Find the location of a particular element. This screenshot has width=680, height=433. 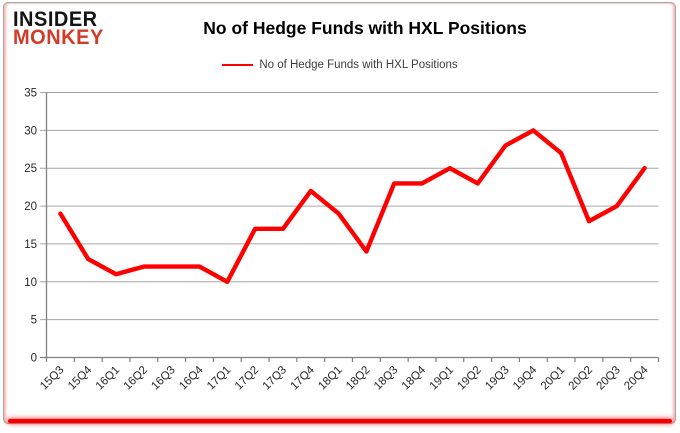

x-tick-label: 16Q4 is located at coordinates (191, 378).